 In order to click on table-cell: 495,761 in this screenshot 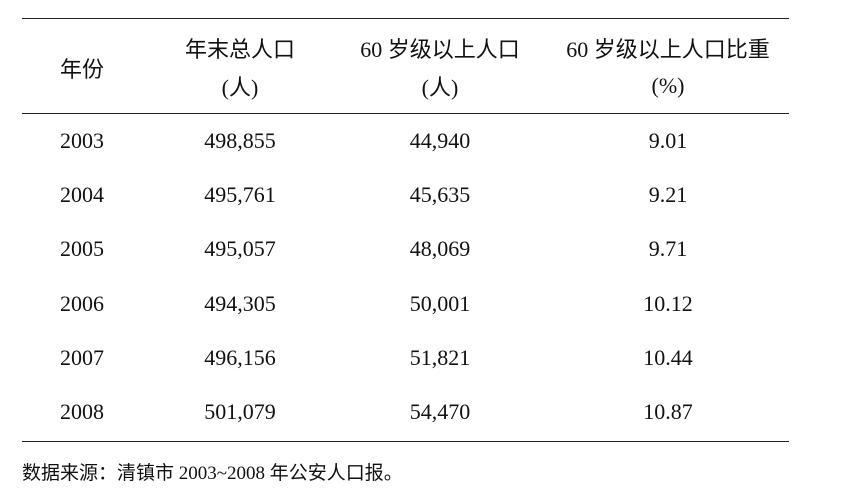, I will do `click(240, 195)`.